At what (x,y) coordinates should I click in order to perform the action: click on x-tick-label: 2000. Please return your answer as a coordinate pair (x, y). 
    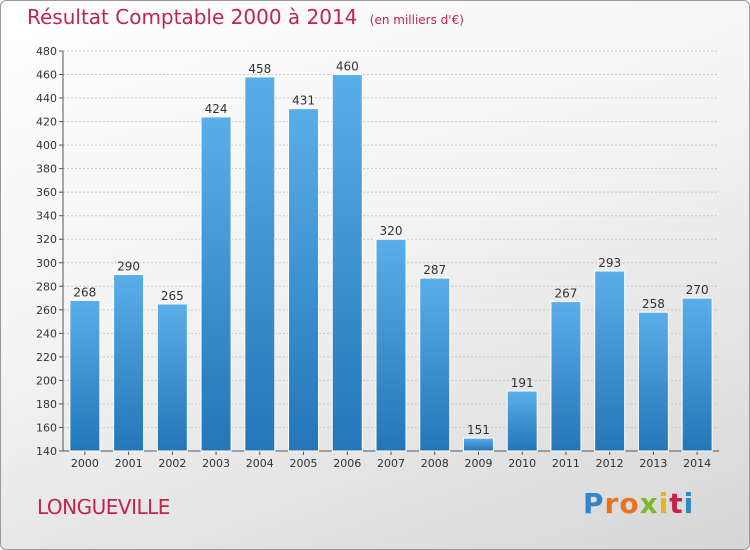
    Looking at the image, I should click on (85, 463).